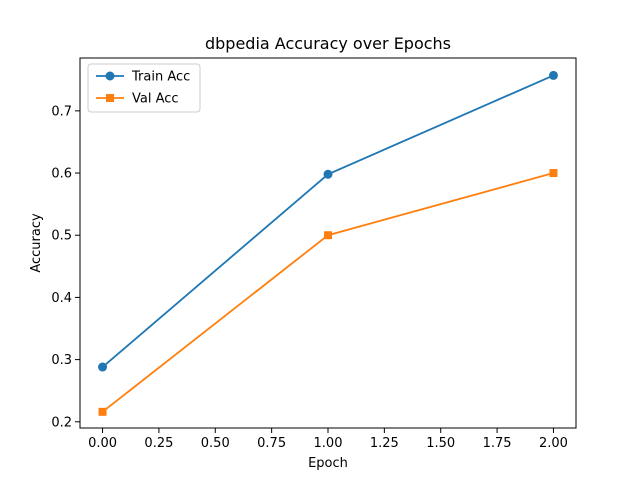  What do you see at coordinates (158, 443) in the screenshot?
I see `x-tick-label: 0.25` at bounding box center [158, 443].